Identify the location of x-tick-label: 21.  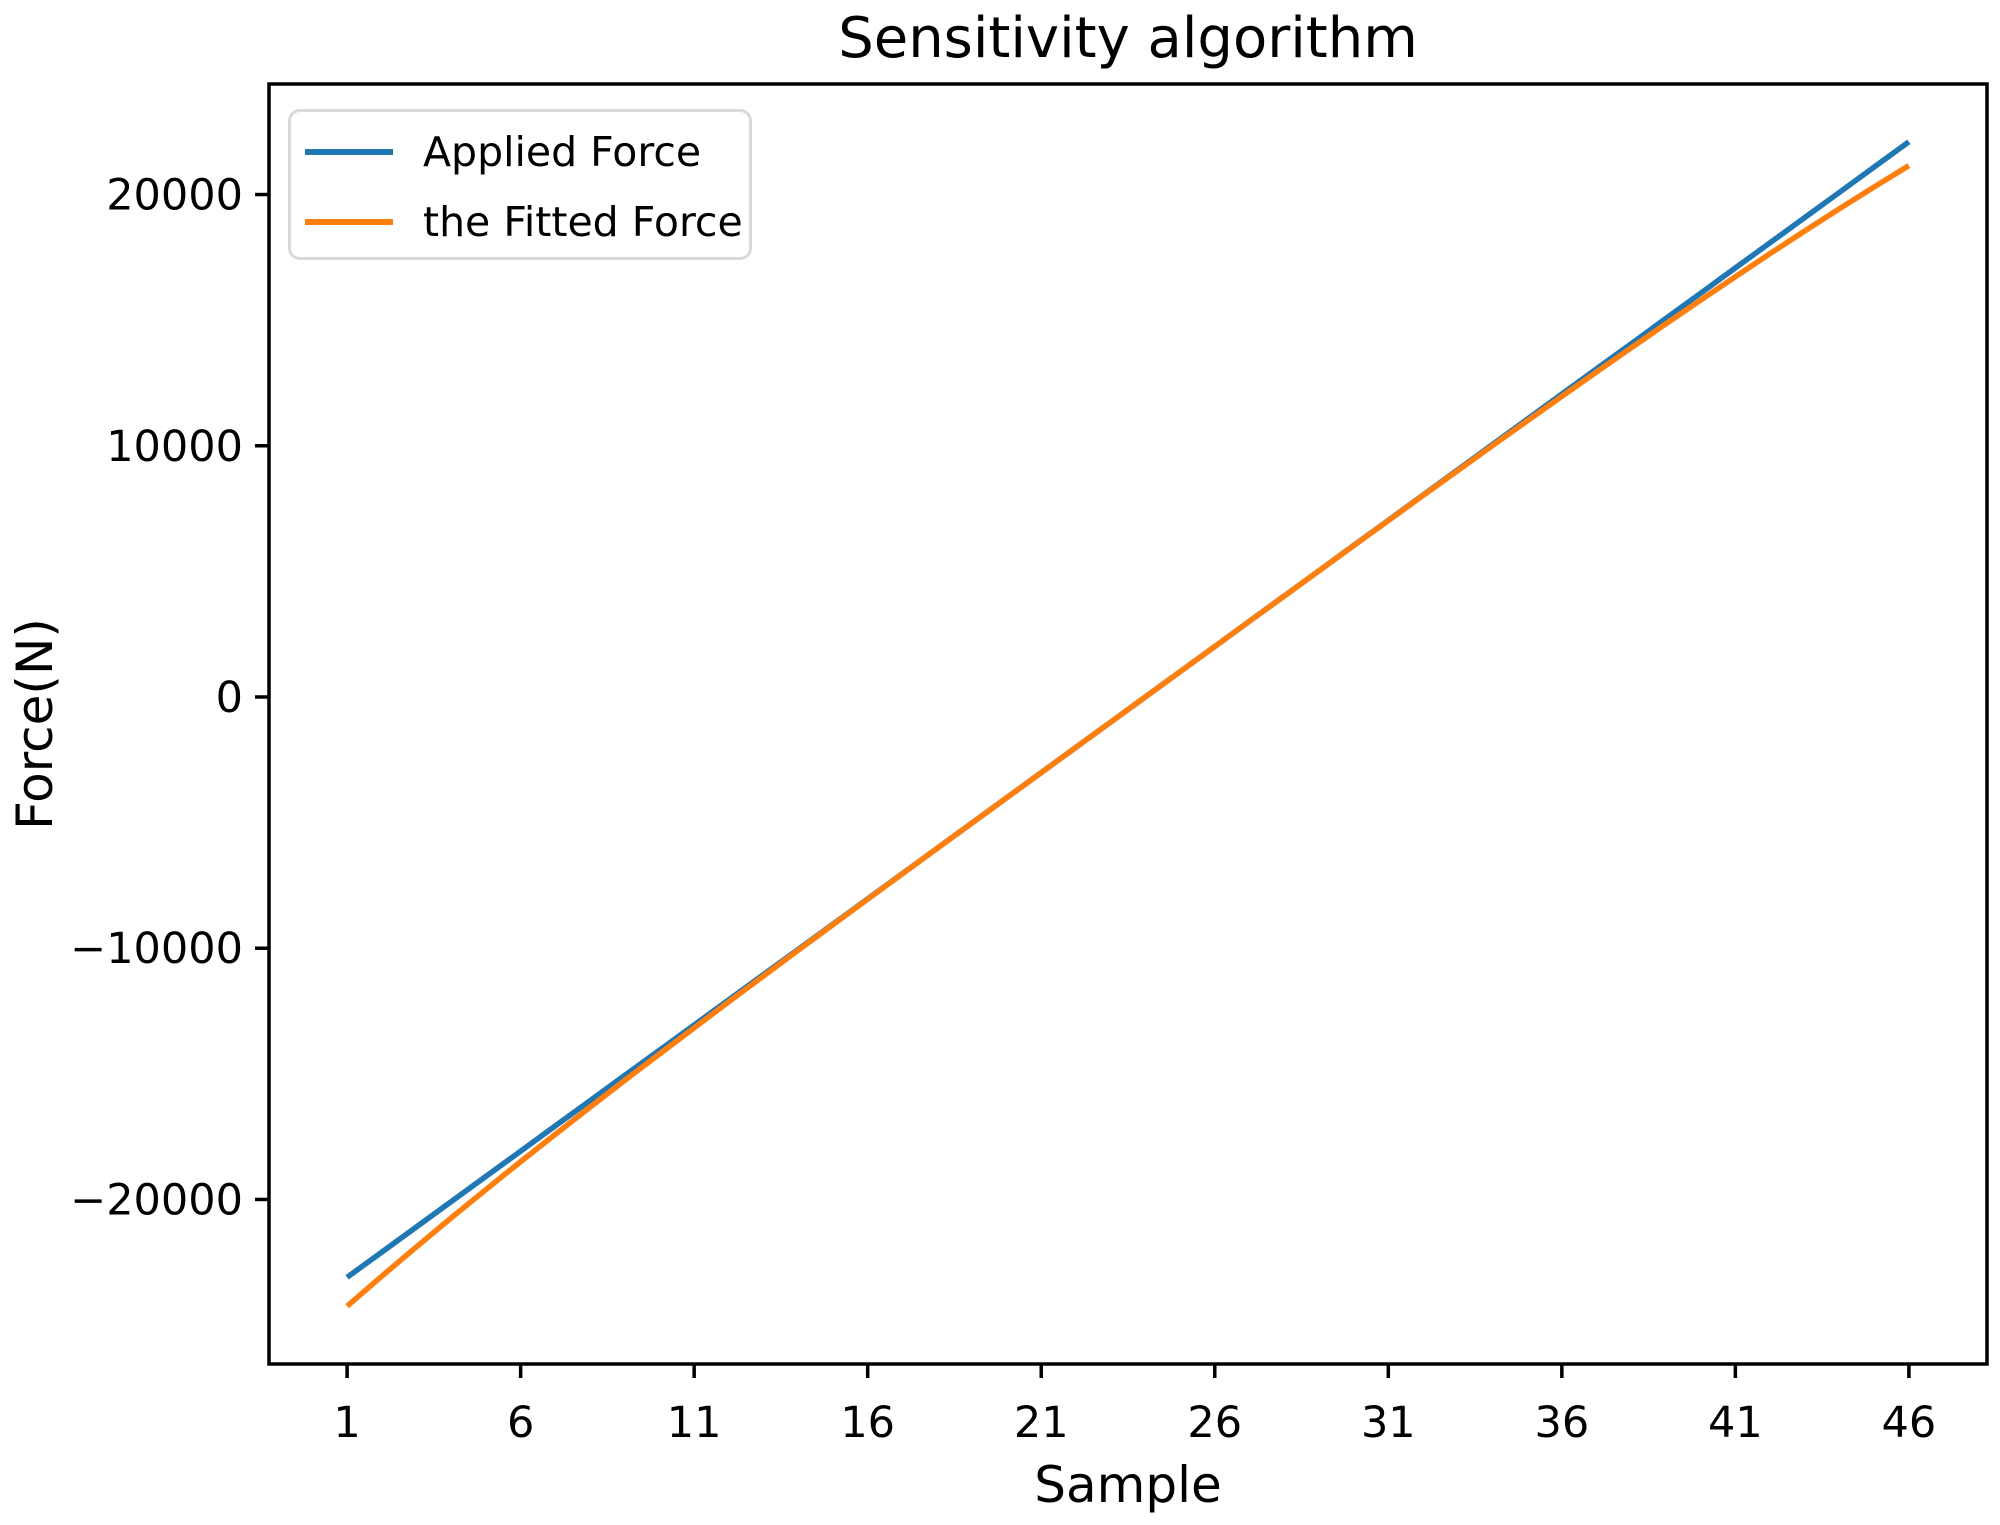
(1041, 1423).